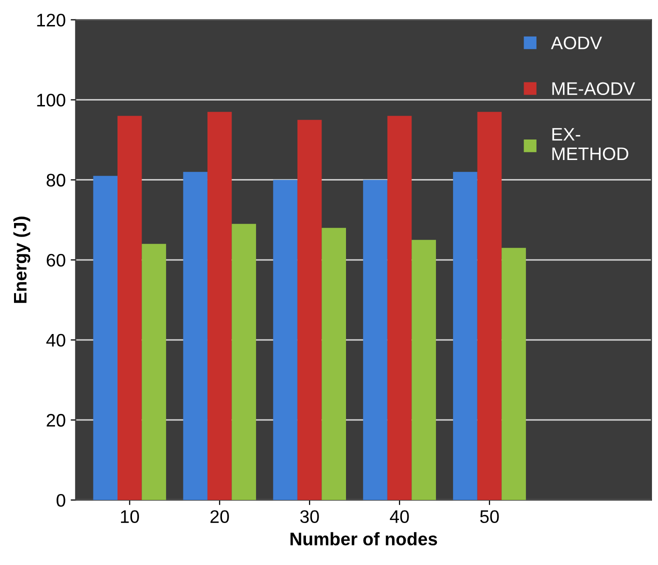  Describe the element at coordinates (56, 180) in the screenshot. I see `y-tick-label: 80` at that location.